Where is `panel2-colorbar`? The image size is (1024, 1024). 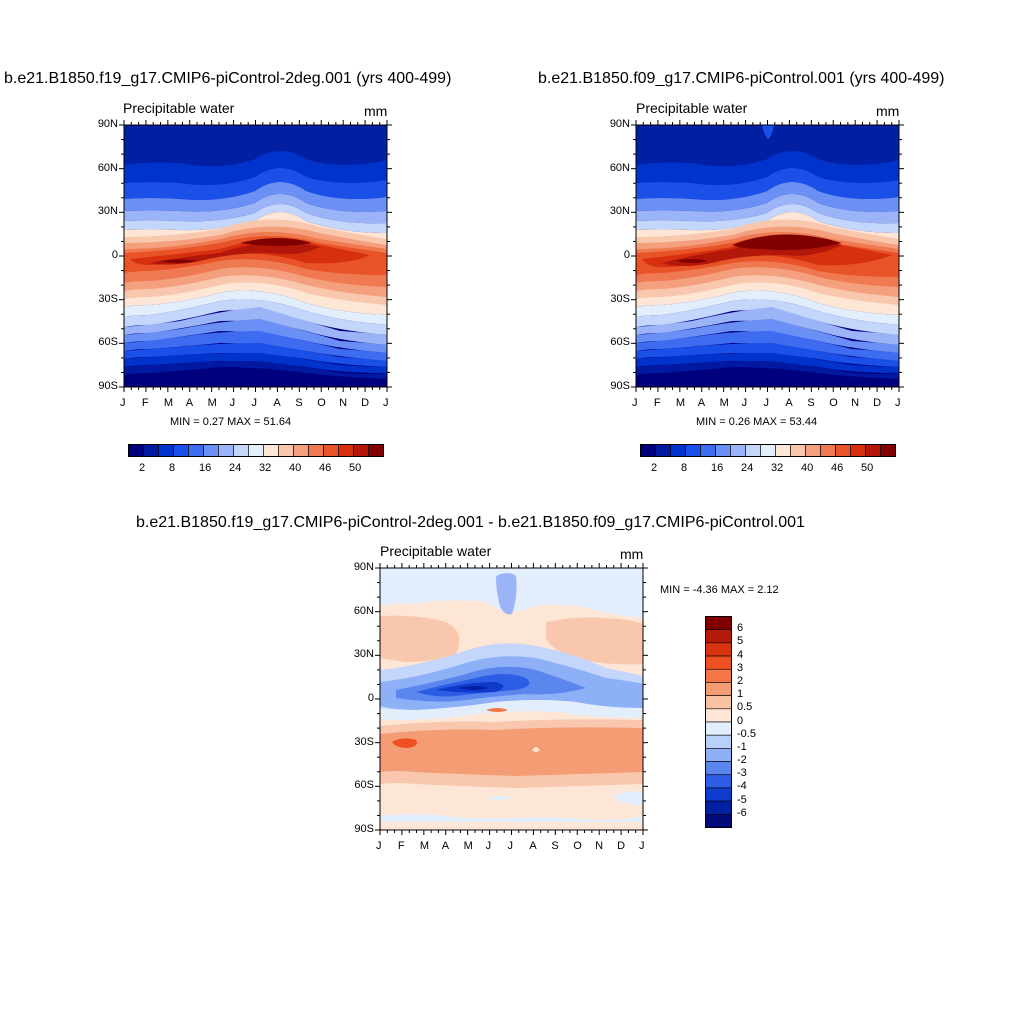
panel2-colorbar is located at coordinates (768, 450).